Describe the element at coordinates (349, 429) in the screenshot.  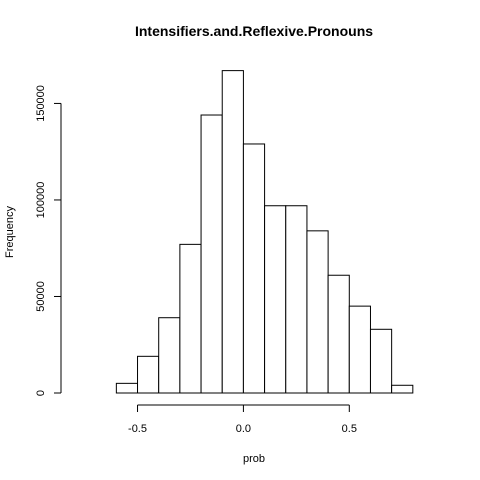
I see `x-tick-label: 0.5` at that location.